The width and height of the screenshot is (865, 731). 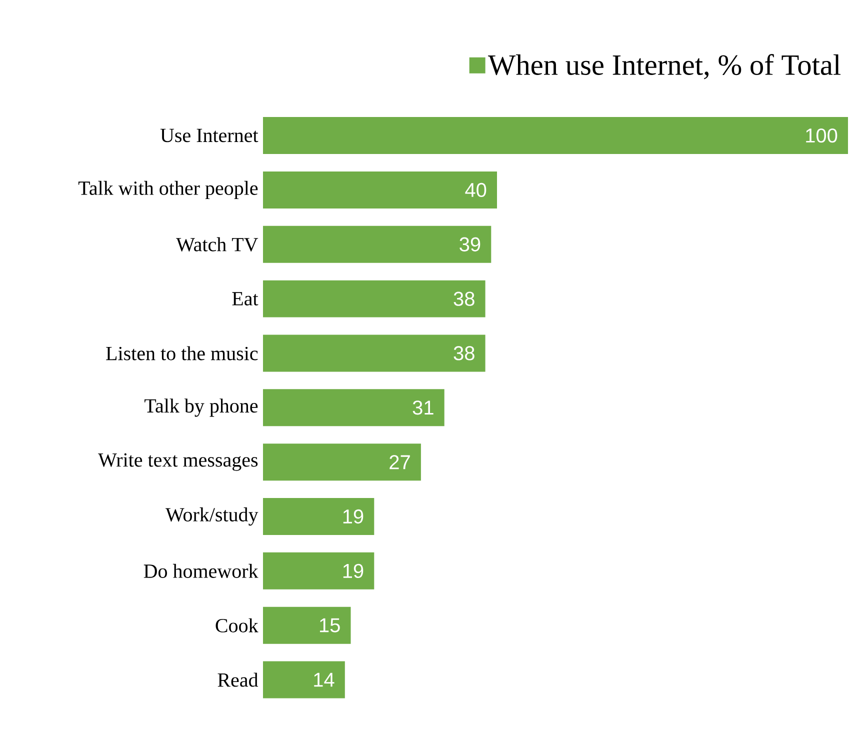 I want to click on y-tick-label: Watch TV, so click(x=217, y=244).